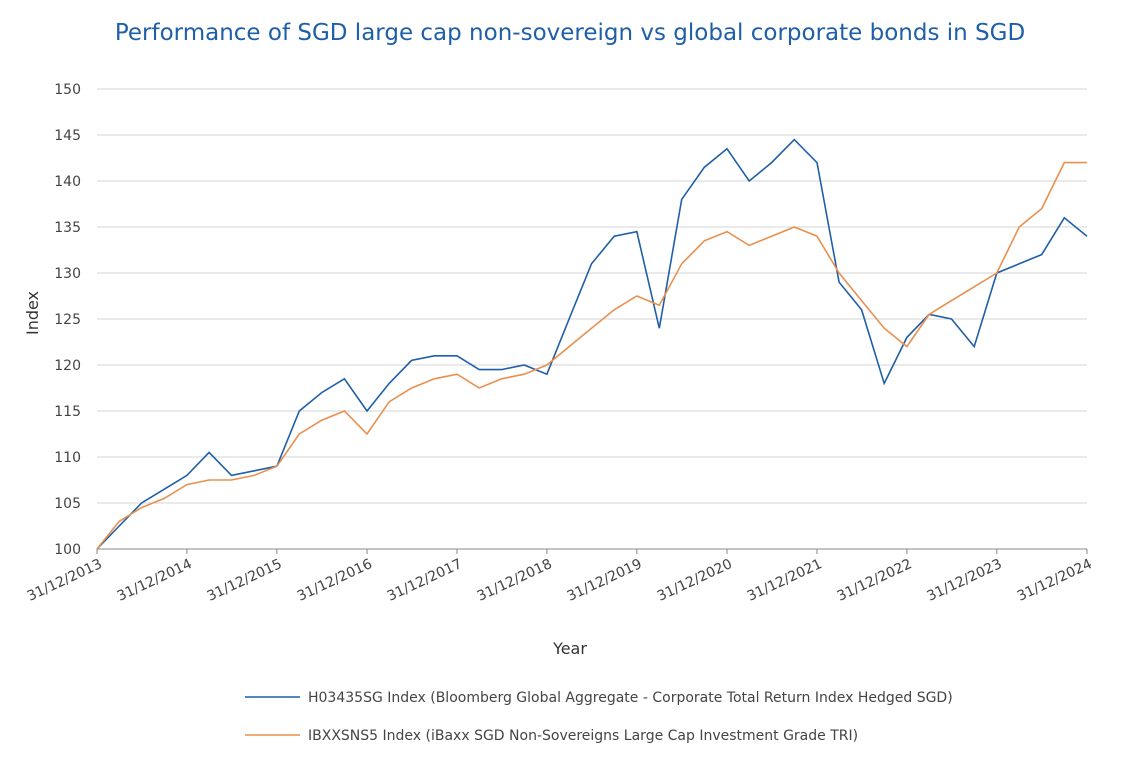  I want to click on y-tick-label: 150, so click(67, 90).